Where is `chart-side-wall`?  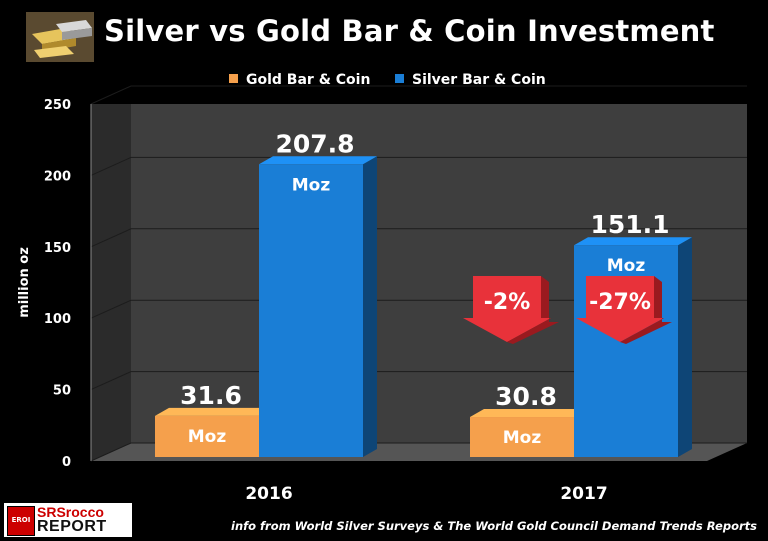 chart-side-wall is located at coordinates (111, 282).